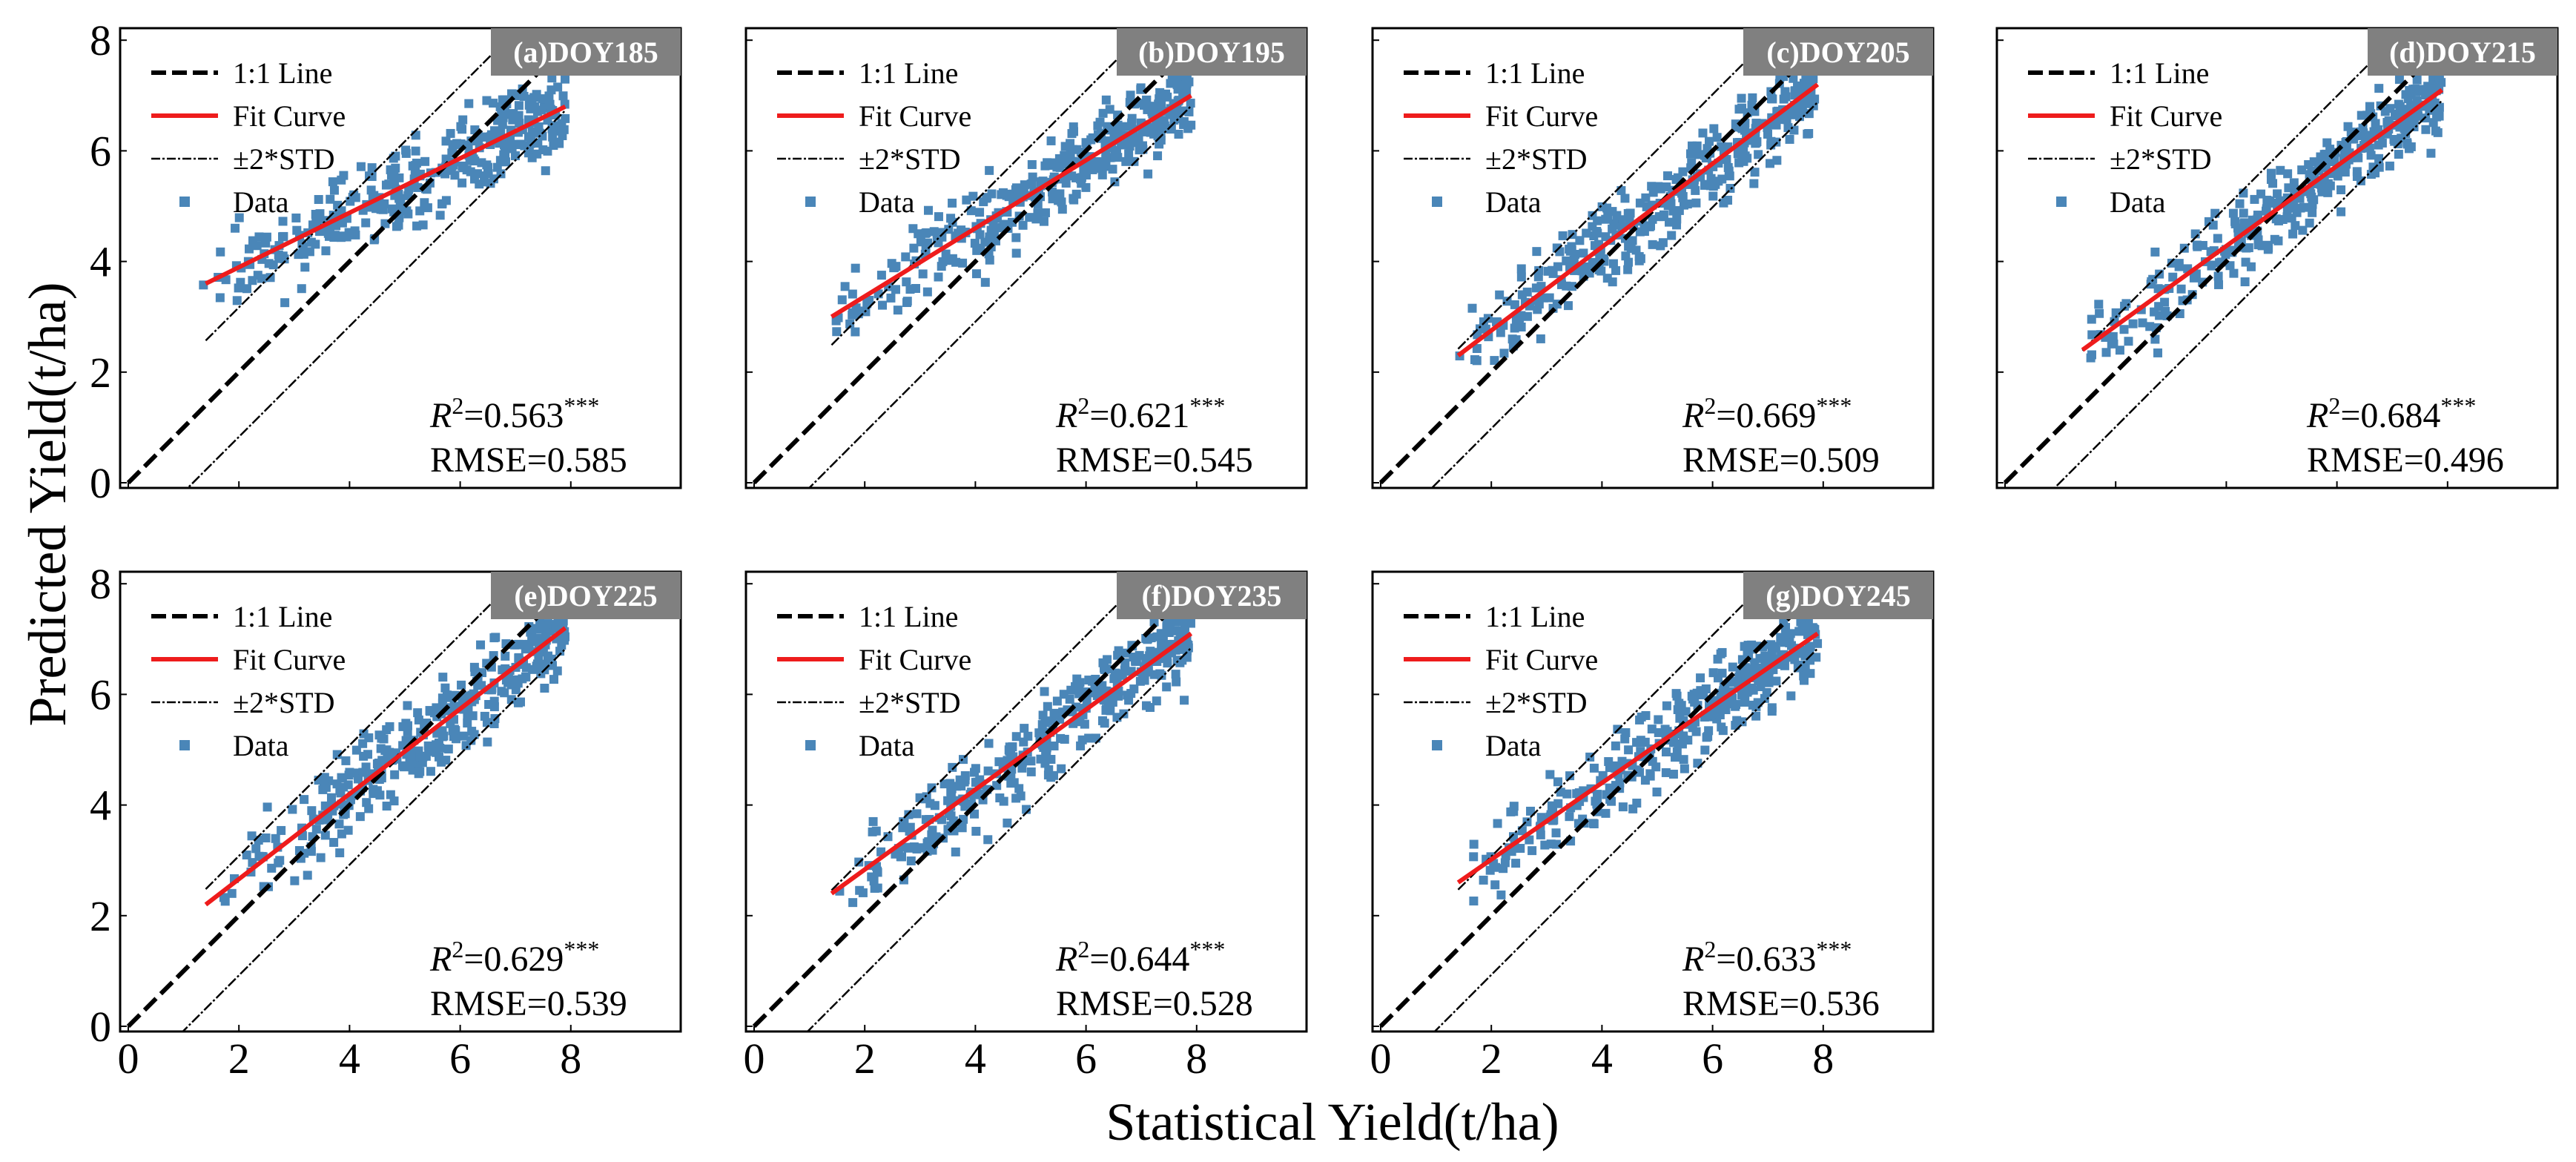 The width and height of the screenshot is (2576, 1162). Describe the element at coordinates (1154, 1004) in the screenshot. I see `rmse-value: RMSE=0.528` at that location.